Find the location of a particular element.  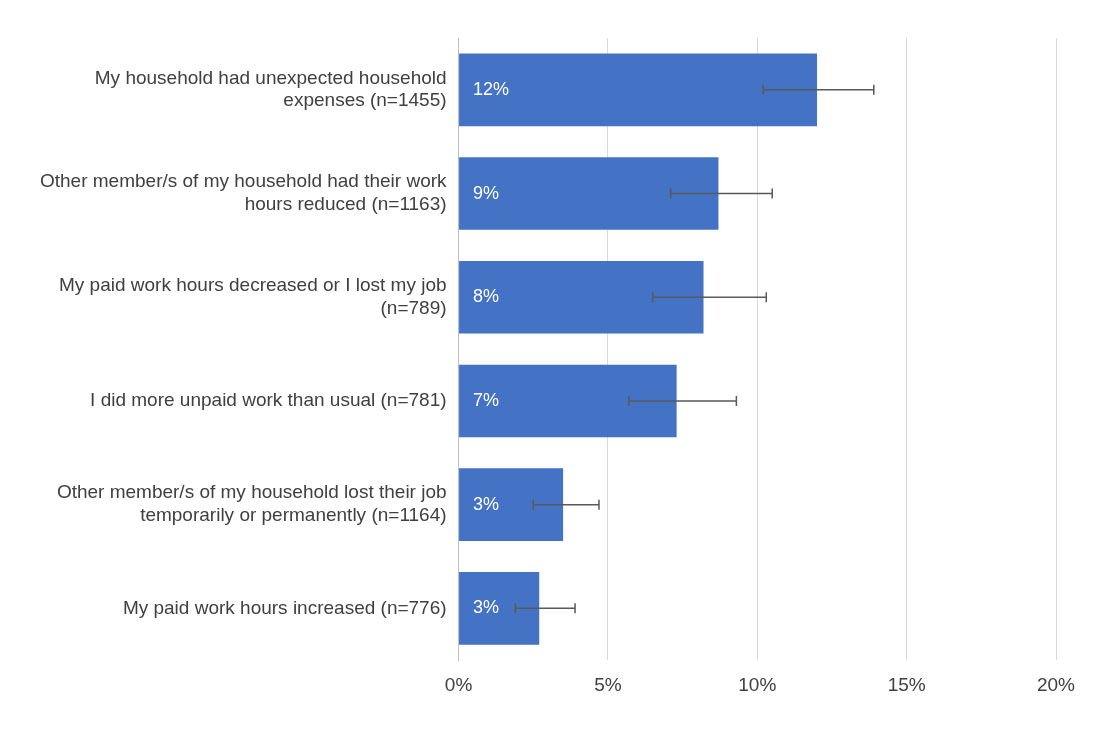

data-label: 9% is located at coordinates (486, 192).